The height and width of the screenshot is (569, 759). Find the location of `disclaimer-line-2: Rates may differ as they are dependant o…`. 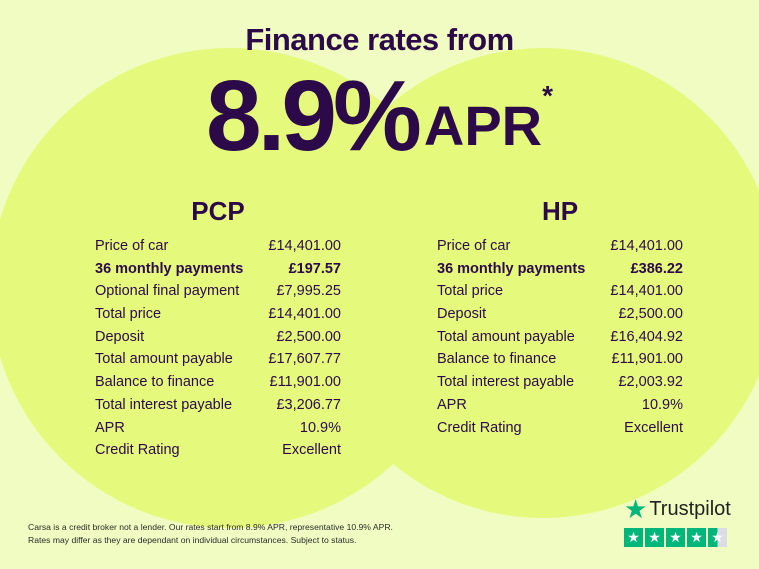

disclaimer-line-2: Rates may differ as they are dependant o… is located at coordinates (192, 540).